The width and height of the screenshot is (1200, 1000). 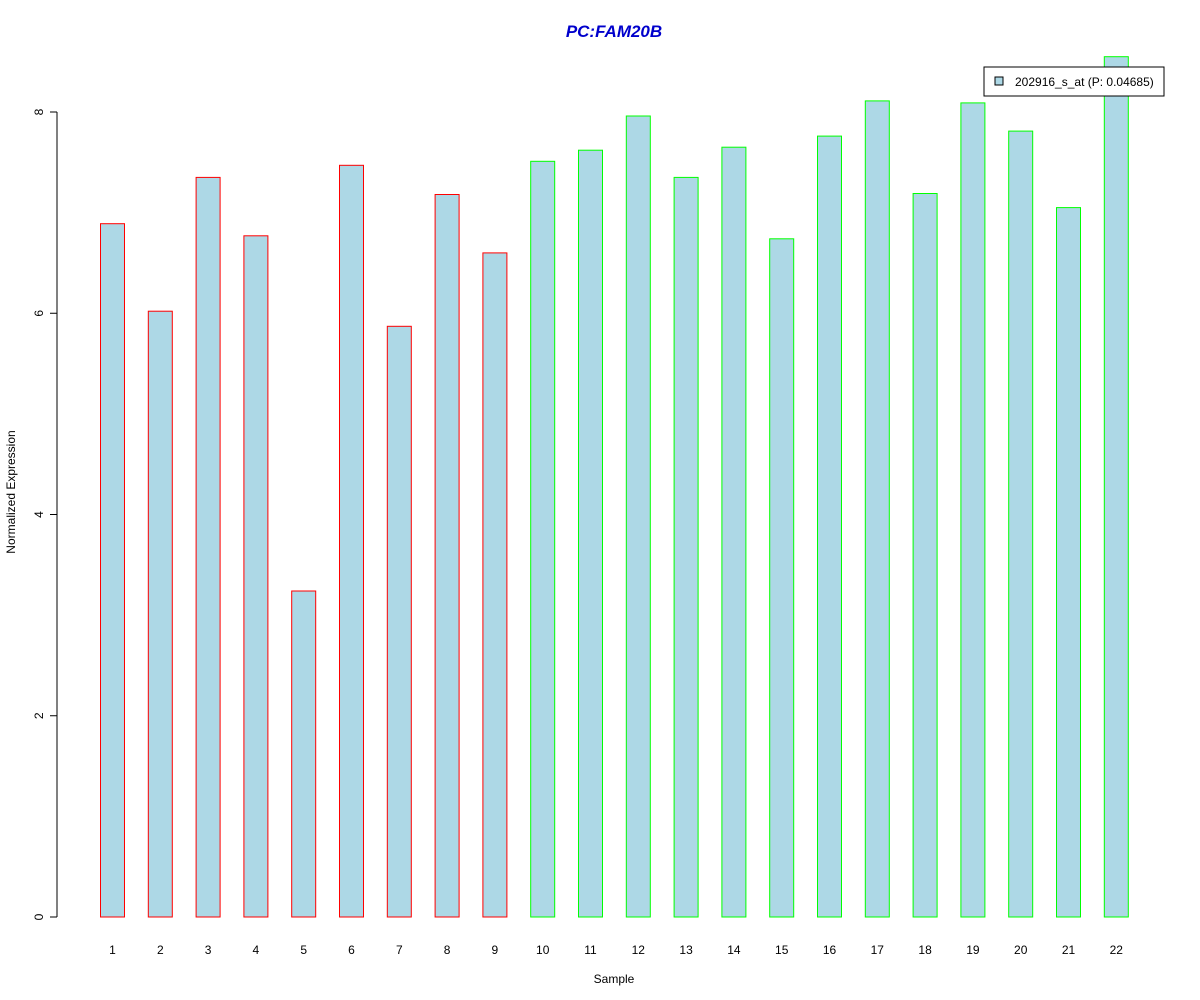 What do you see at coordinates (734, 950) in the screenshot?
I see `x-tick-label: 14` at bounding box center [734, 950].